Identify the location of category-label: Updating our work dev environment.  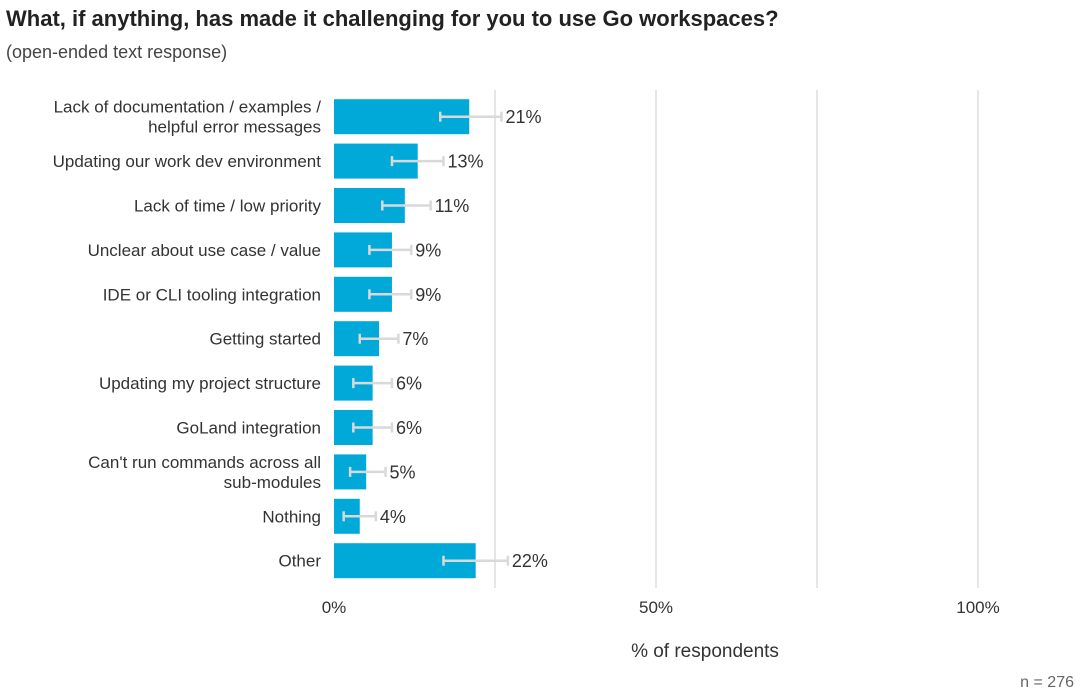
(187, 161).